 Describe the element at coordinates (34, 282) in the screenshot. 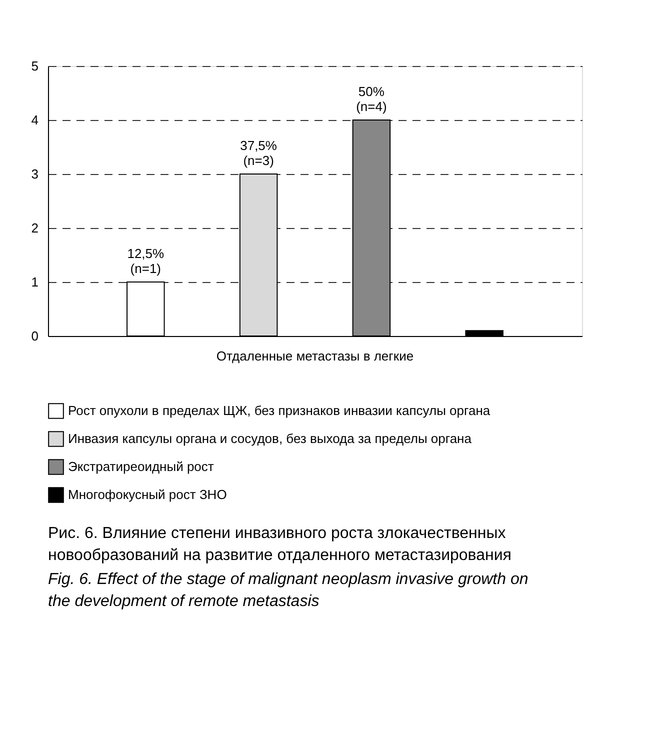

I see `y-tick-label: 1` at that location.